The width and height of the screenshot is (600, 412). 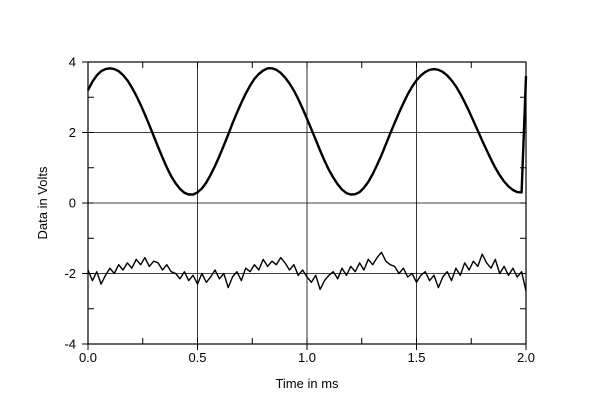 What do you see at coordinates (72, 132) in the screenshot?
I see `y-tick-label: 2` at bounding box center [72, 132].